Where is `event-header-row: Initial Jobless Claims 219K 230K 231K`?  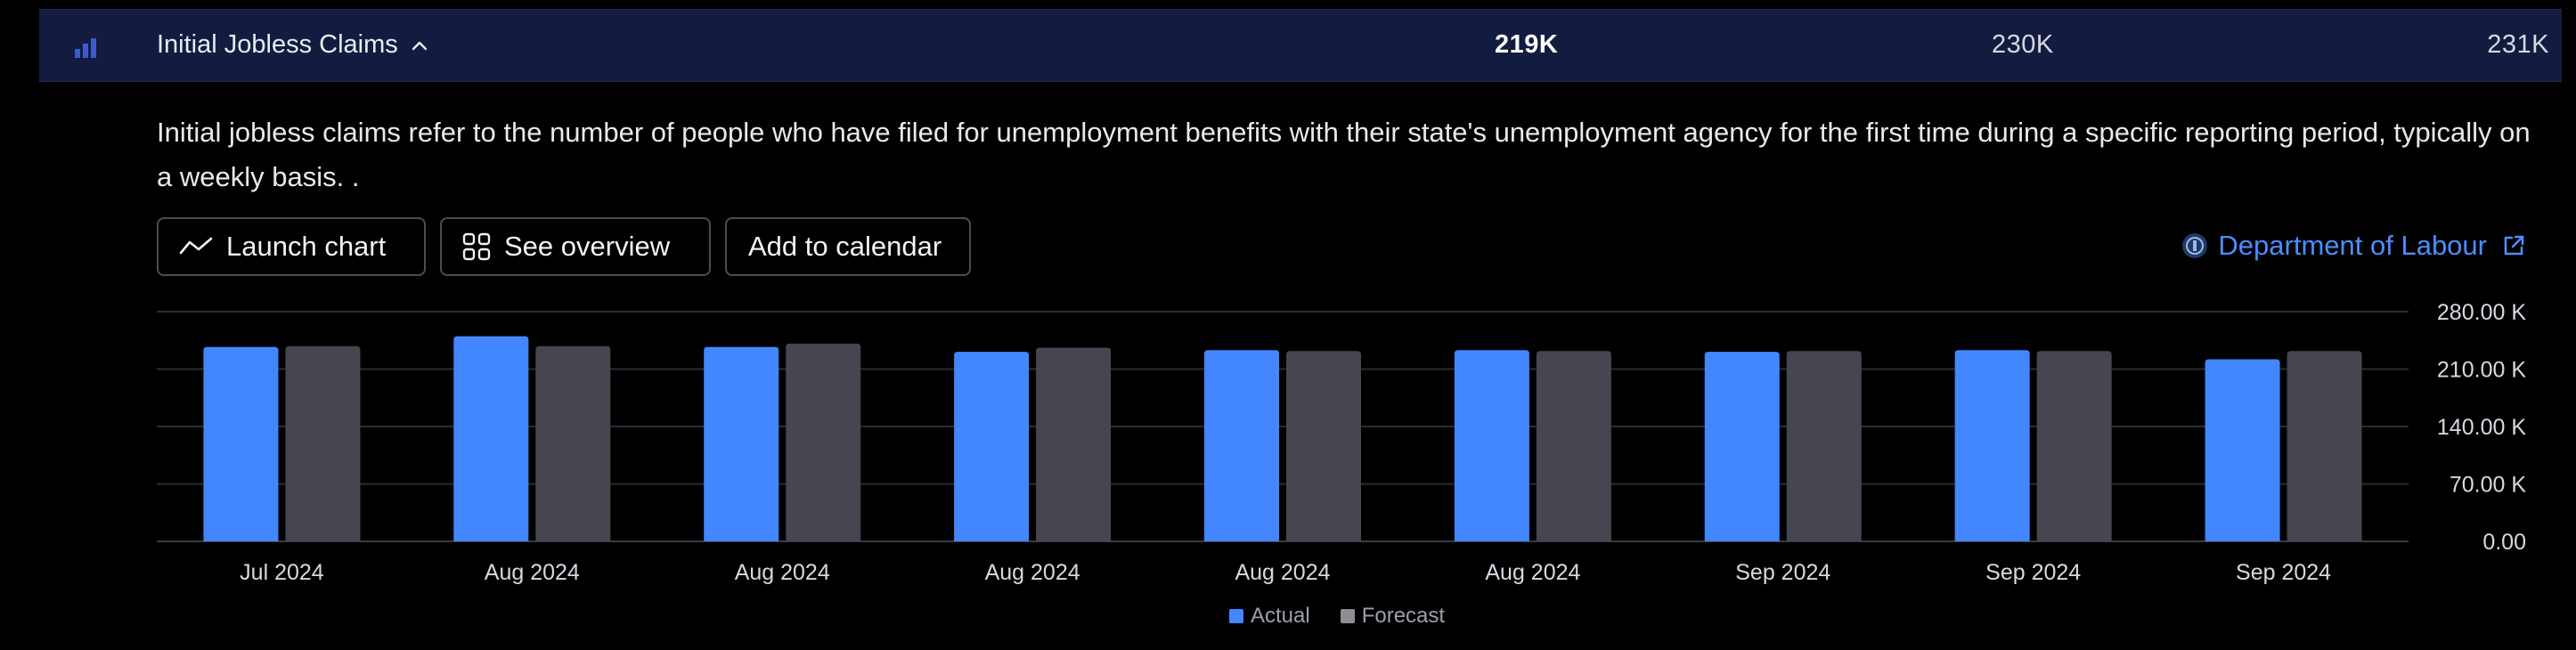 event-header-row: Initial Jobless Claims 219K 230K 231K is located at coordinates (1300, 45).